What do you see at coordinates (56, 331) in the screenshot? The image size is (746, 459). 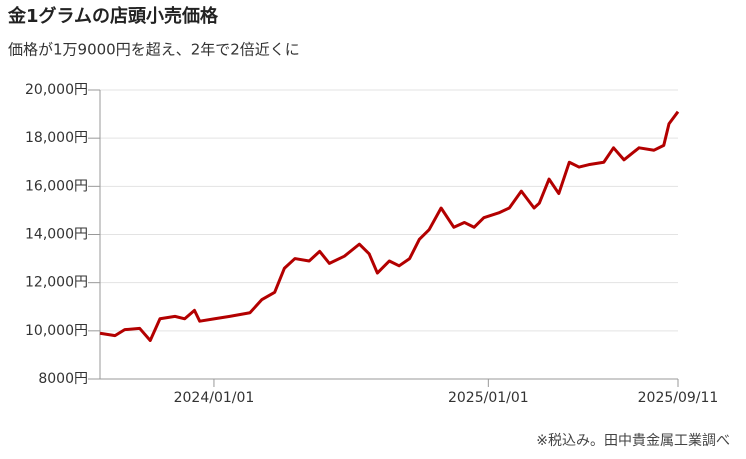 I see `y-tick-label: 10,000円` at bounding box center [56, 331].